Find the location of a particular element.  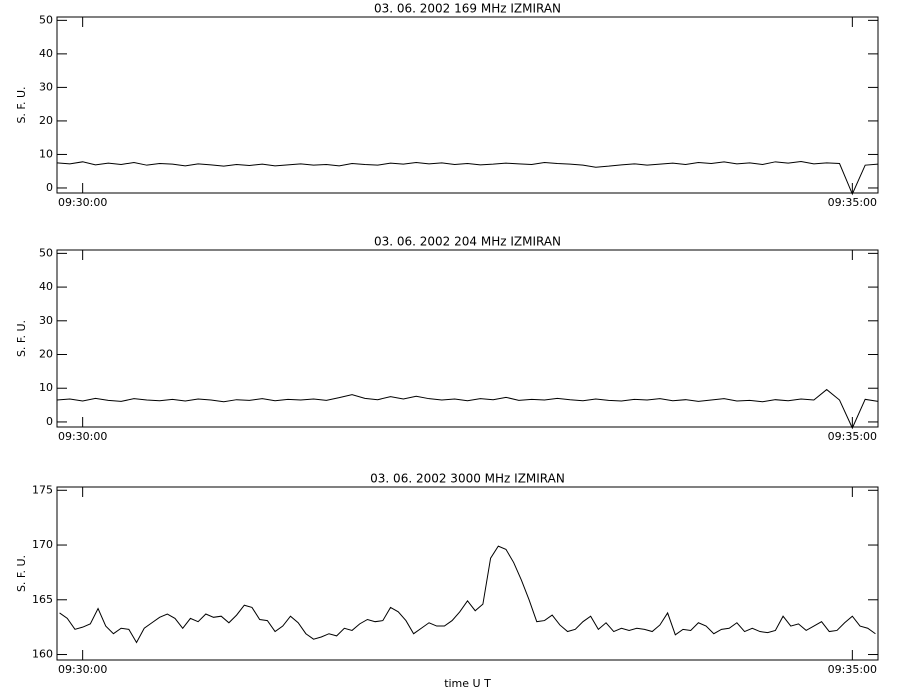

y-tick-label: 165 is located at coordinates (42, 599).